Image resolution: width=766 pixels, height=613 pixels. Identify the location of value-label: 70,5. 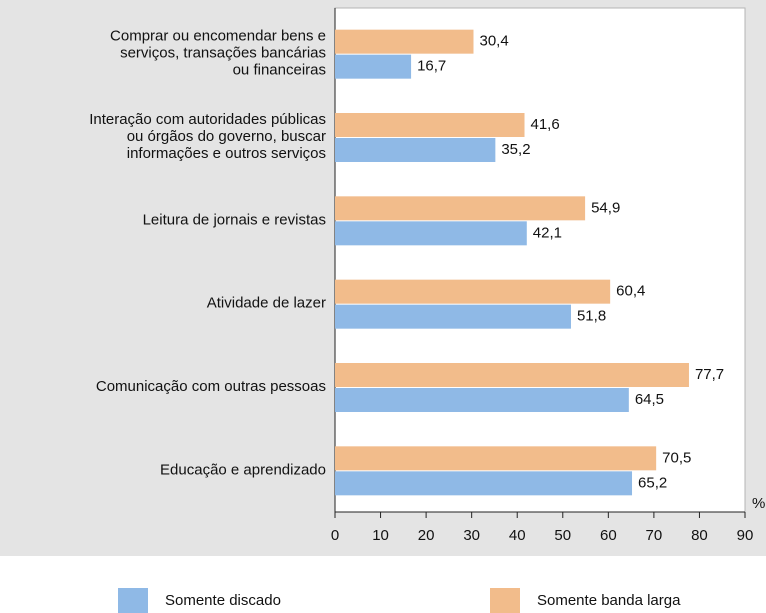
(676, 457).